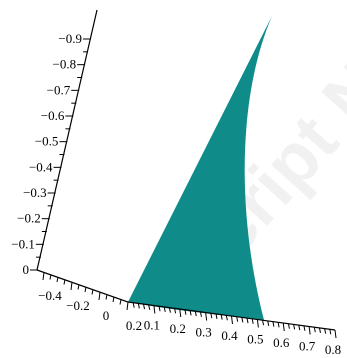  Describe the element at coordinates (65, 64) in the screenshot. I see `vertical-tick-label: −0.8` at that location.